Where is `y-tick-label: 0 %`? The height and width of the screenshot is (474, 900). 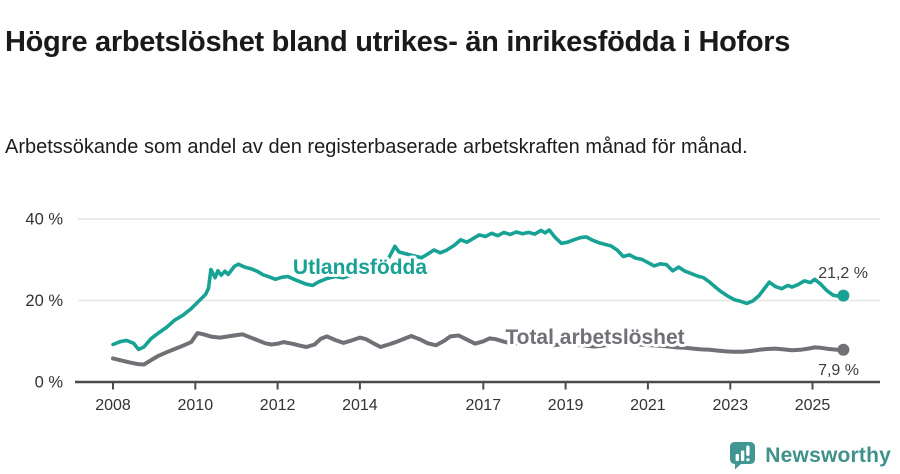
y-tick-label: 0 % is located at coordinates (49, 383).